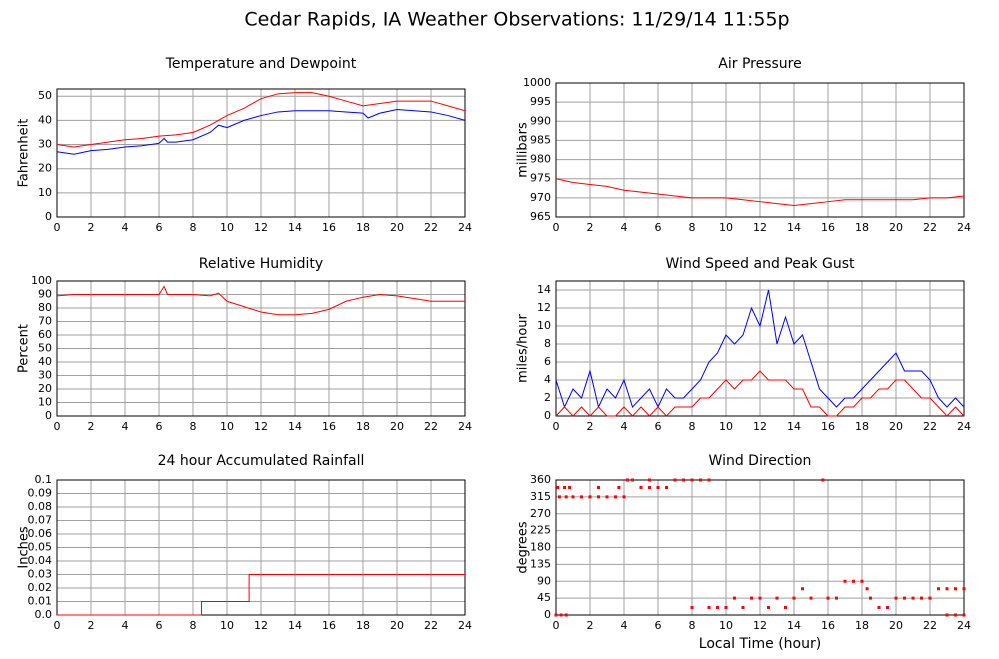 The height and width of the screenshot is (659, 999). I want to click on y-axis-label: degrees, so click(523, 547).